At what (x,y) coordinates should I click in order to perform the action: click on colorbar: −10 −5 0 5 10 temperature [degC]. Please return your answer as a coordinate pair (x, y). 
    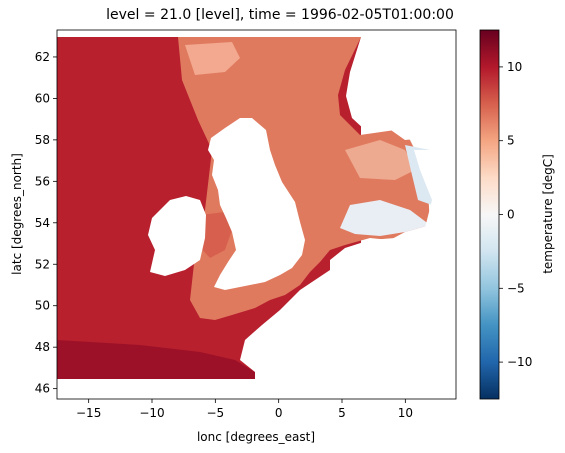
    Looking at the image, I should click on (517, 214).